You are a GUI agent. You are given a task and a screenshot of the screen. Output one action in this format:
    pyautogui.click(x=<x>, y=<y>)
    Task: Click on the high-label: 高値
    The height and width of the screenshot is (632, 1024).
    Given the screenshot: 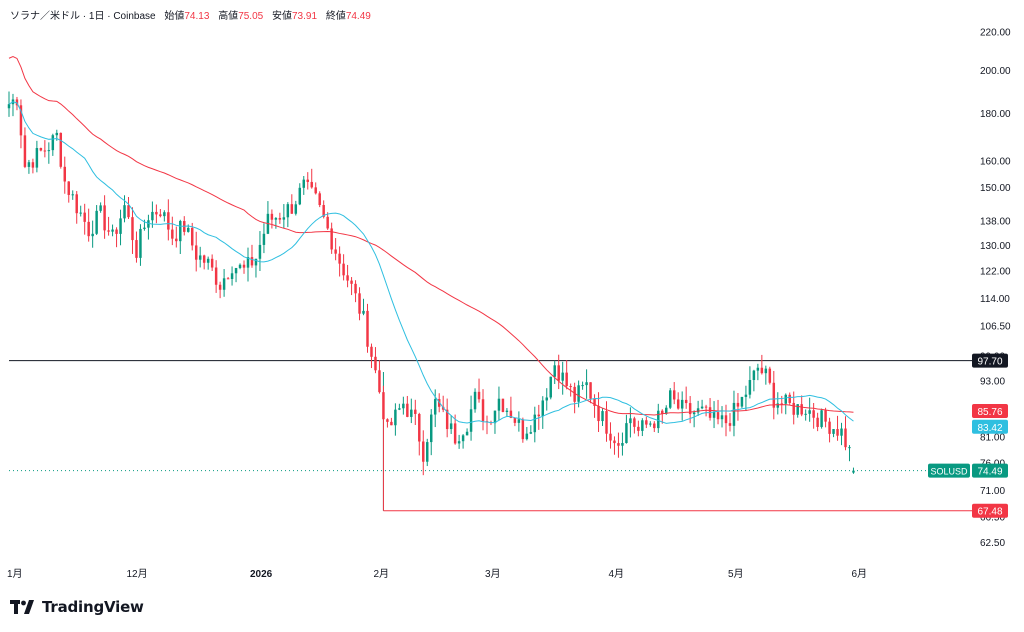 What is the action you would take?
    pyautogui.click(x=228, y=16)
    